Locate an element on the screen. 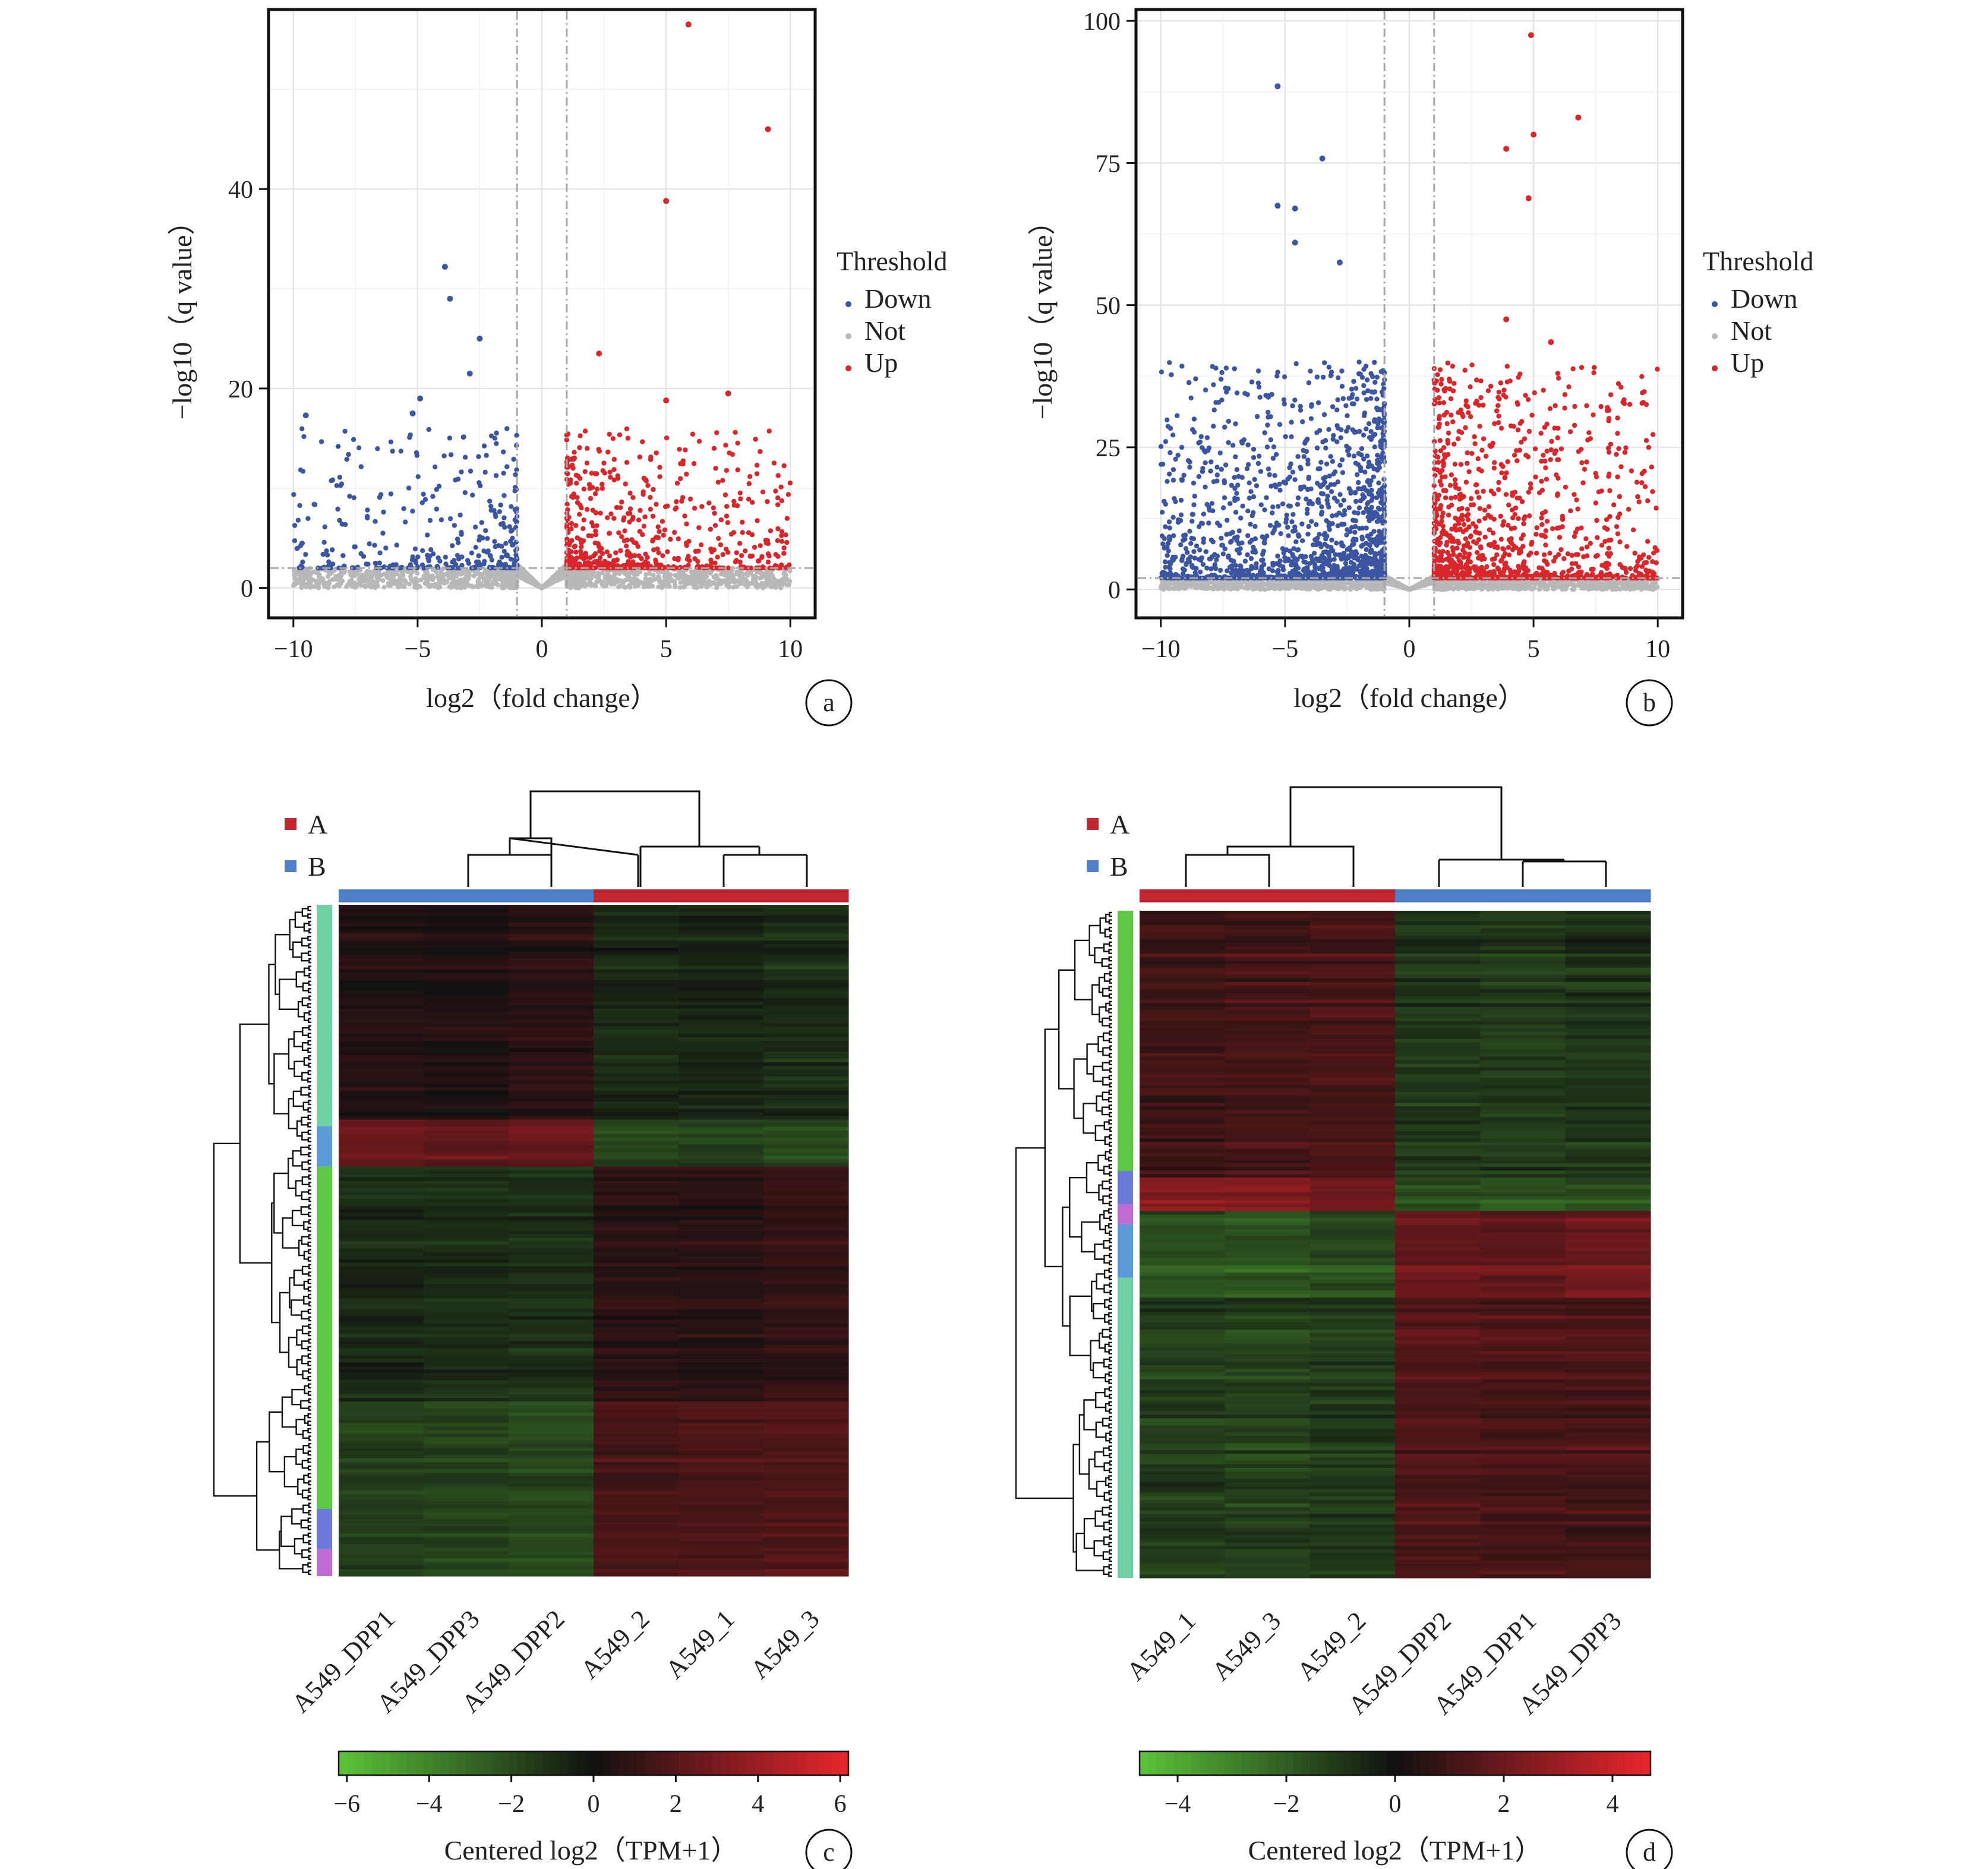 The image size is (1988, 1869). y-tick-label-a: 40 is located at coordinates (240, 190).